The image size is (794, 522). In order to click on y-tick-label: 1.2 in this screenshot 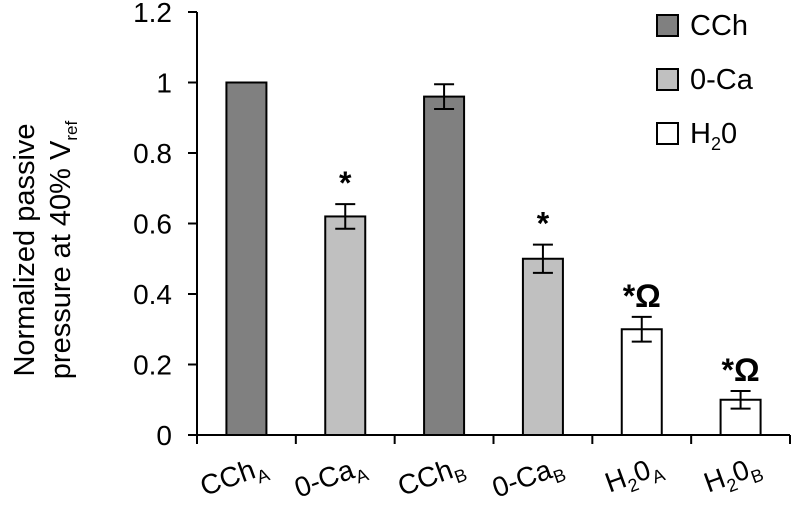, I will do `click(152, 14)`.